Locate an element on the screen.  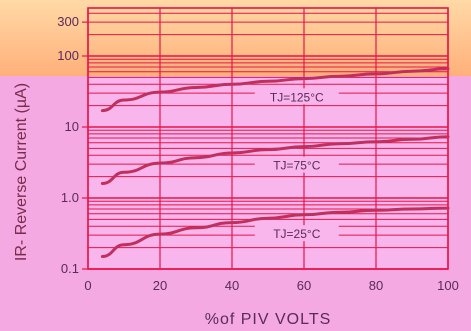
x-tick-label: 80 is located at coordinates (376, 285).